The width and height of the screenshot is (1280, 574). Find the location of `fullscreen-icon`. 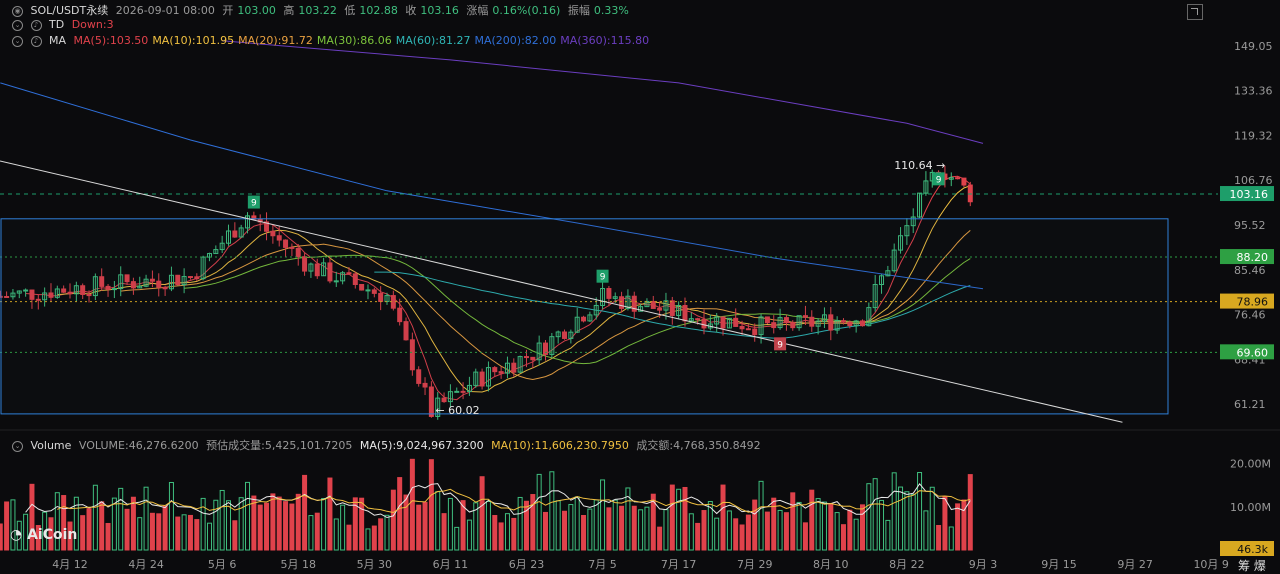

fullscreen-icon is located at coordinates (1195, 12).